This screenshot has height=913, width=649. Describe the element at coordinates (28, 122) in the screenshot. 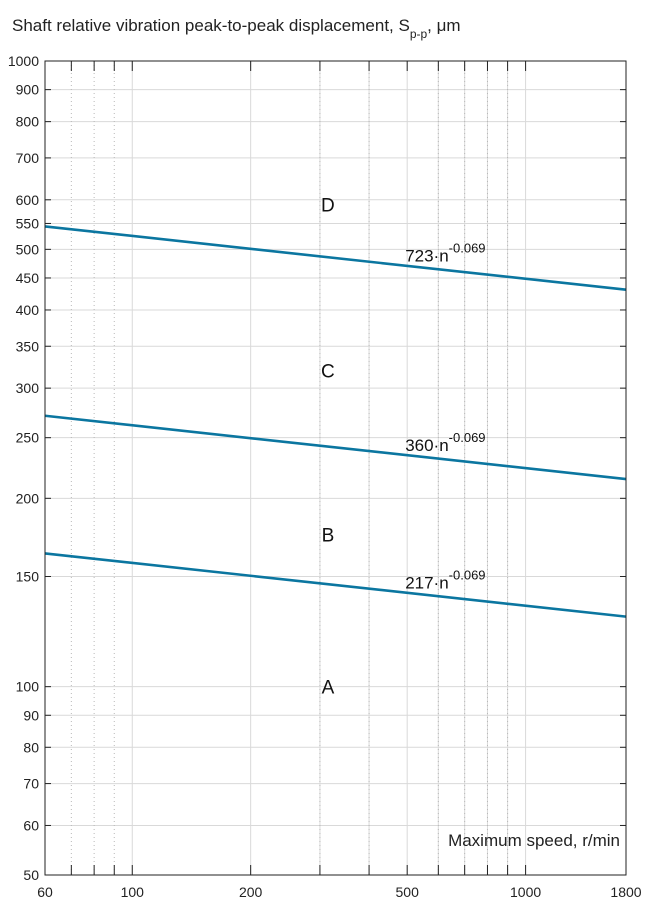

I see `y-tick-label: 800` at that location.